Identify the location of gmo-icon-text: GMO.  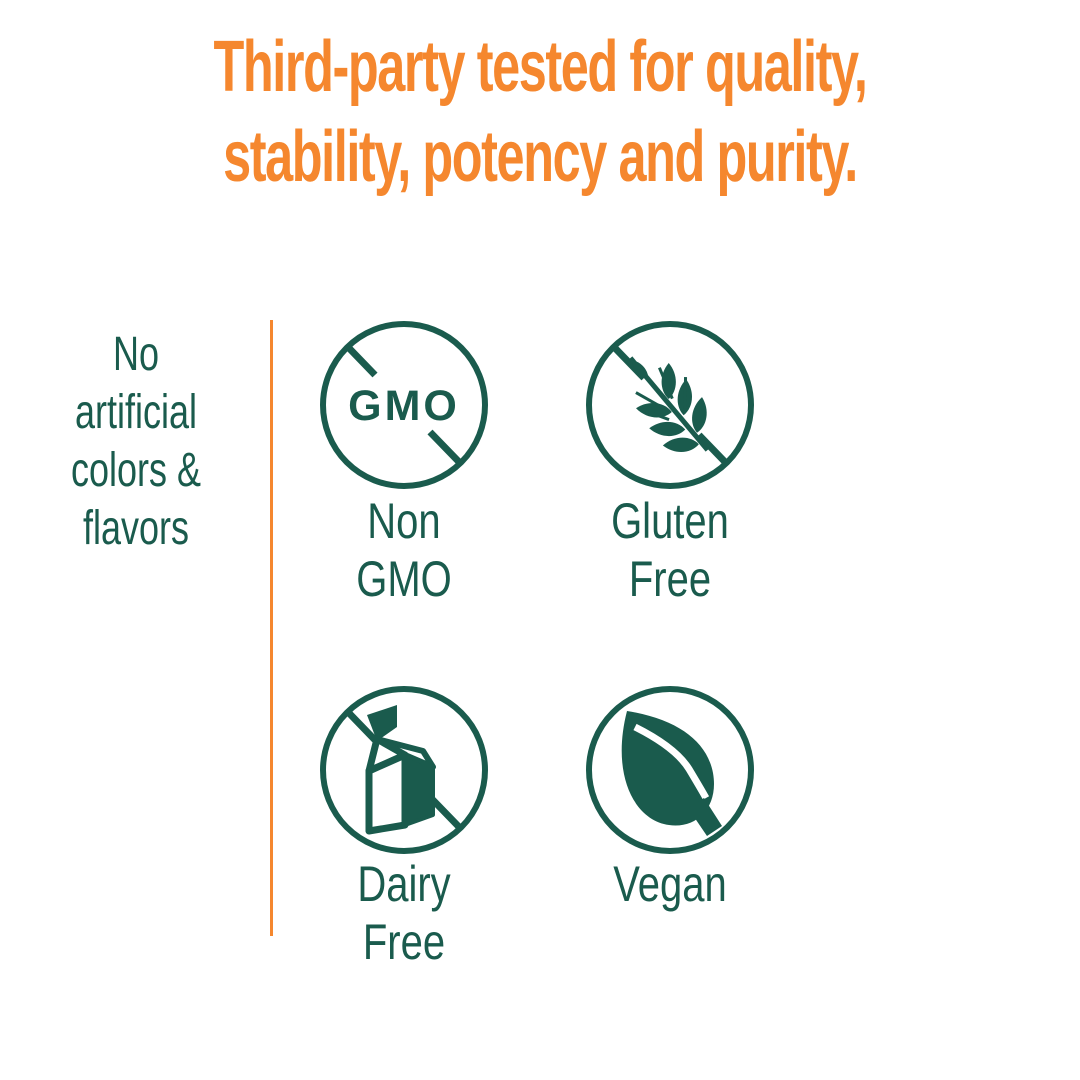
(404, 406).